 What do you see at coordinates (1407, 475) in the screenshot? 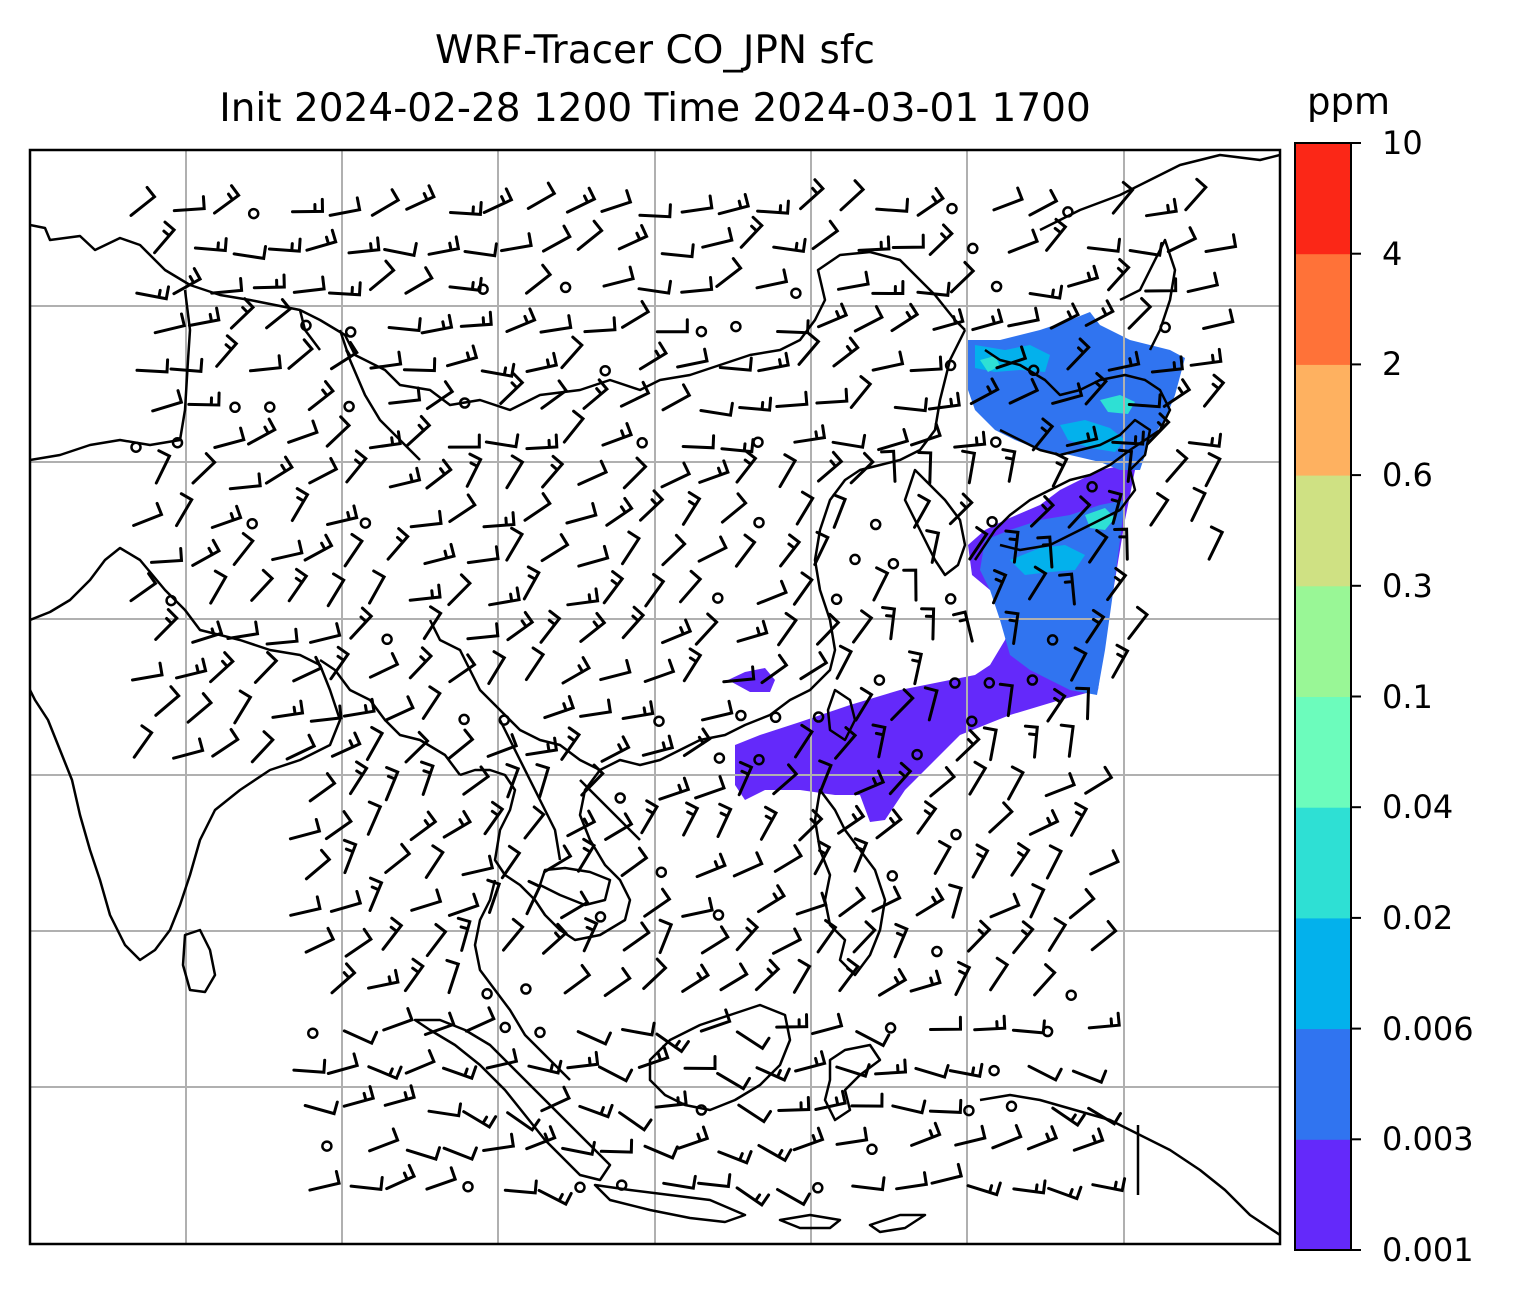
I see `colorbar-tick-label: 0.6` at bounding box center [1407, 475].